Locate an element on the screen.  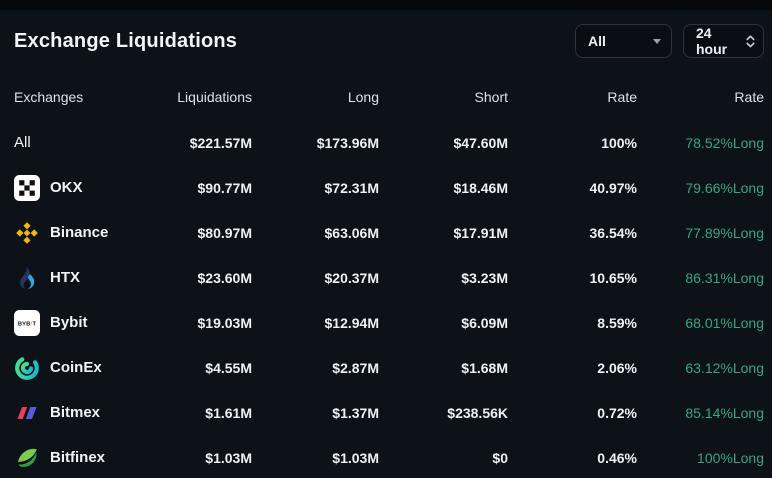
long-value: $12.94M is located at coordinates (351, 322).